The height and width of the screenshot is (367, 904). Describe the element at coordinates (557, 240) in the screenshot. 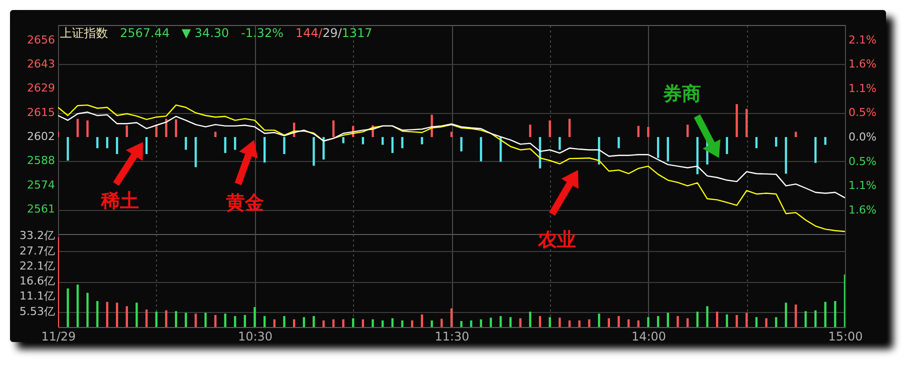

I see `annotation: 农业` at that location.